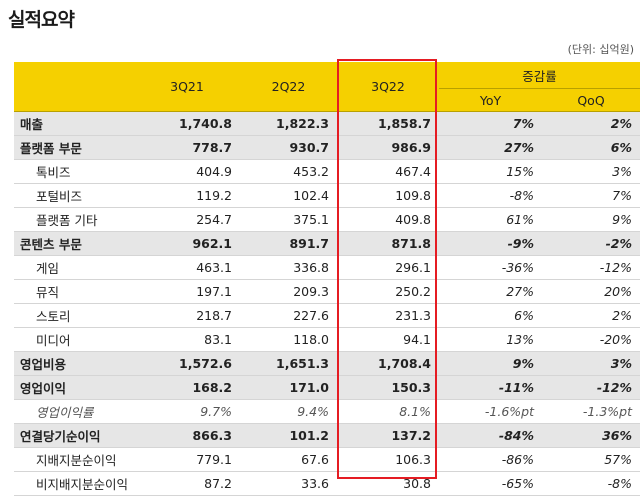 This screenshot has width=640, height=496. Describe the element at coordinates (388, 87) in the screenshot. I see `header-3q22: 3Q22` at that location.